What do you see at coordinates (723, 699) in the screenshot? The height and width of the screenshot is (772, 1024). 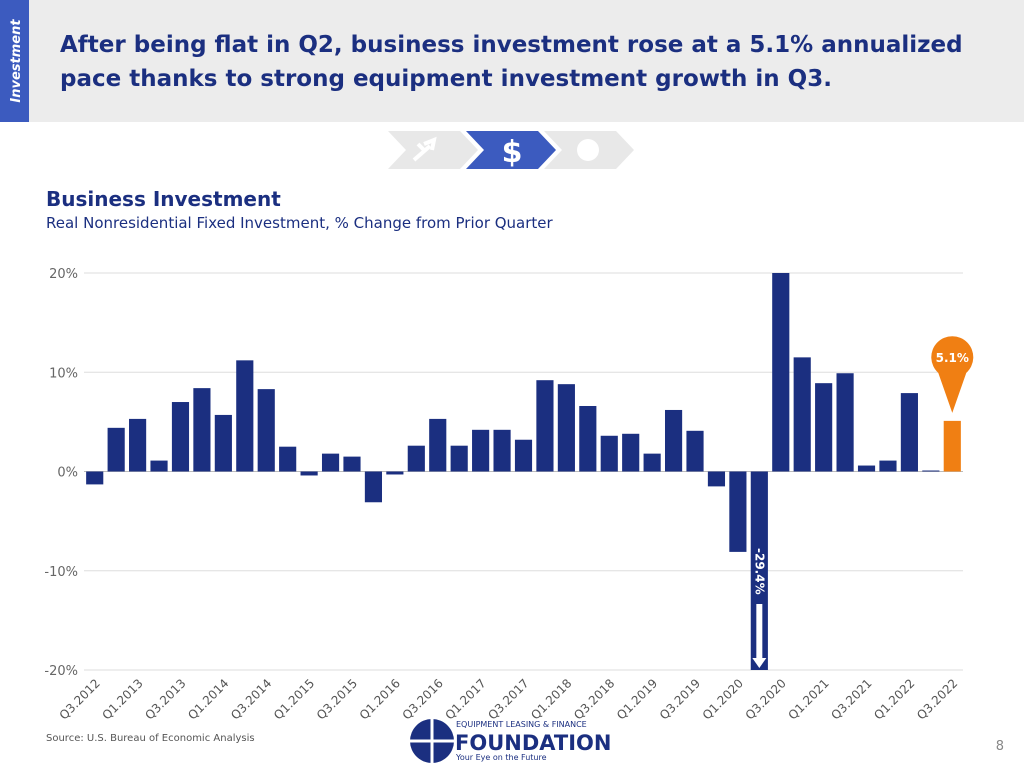 I see `x-tick-label: Q1.2020` at bounding box center [723, 699].